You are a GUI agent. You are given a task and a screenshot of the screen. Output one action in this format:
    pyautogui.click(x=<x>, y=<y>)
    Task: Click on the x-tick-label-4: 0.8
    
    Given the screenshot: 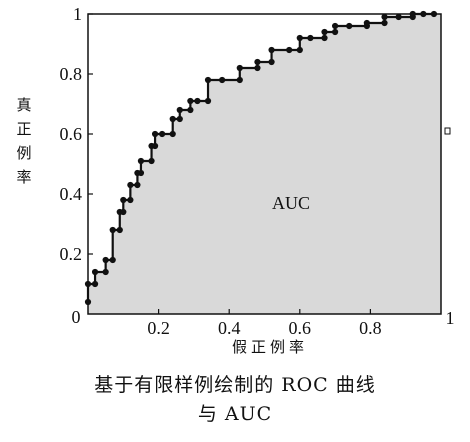 What is the action you would take?
    pyautogui.click(x=370, y=328)
    